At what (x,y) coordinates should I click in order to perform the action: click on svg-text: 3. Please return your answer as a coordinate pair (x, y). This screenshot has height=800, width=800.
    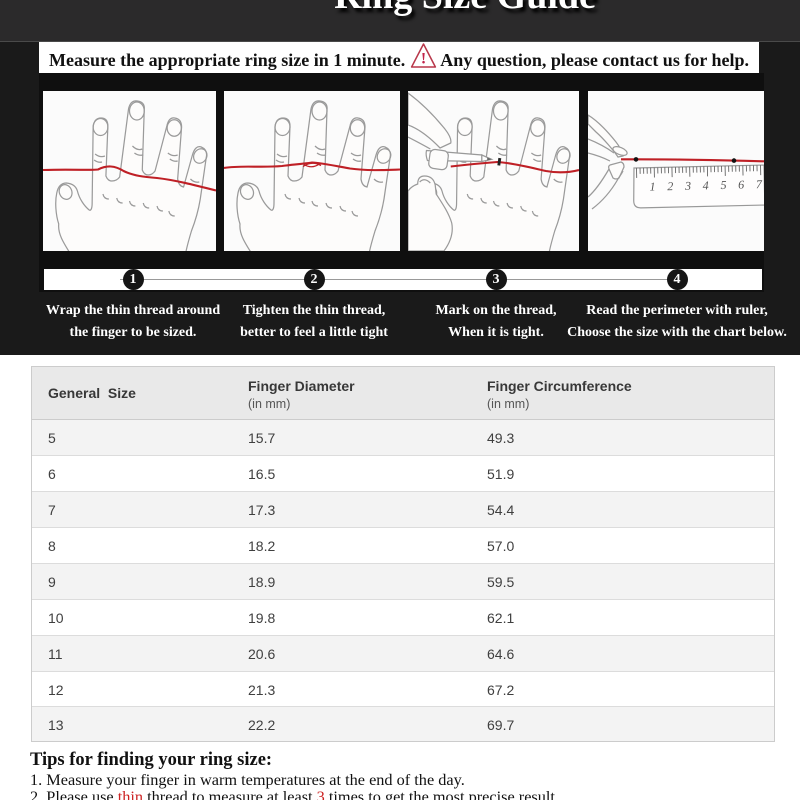
    Looking at the image, I should click on (687, 186).